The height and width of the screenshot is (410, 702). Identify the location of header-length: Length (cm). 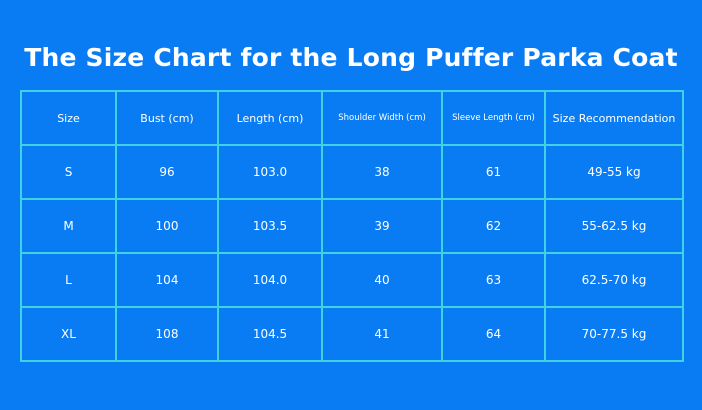
(270, 118).